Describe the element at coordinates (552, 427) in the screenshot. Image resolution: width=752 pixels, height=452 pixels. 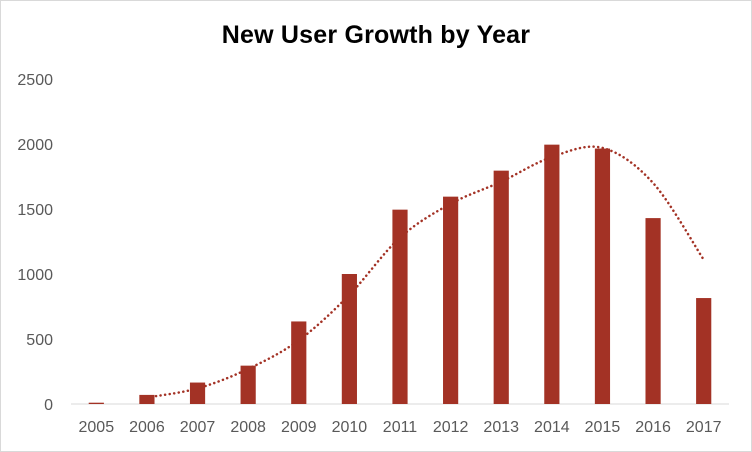
I see `x-tick-label: 2014` at that location.